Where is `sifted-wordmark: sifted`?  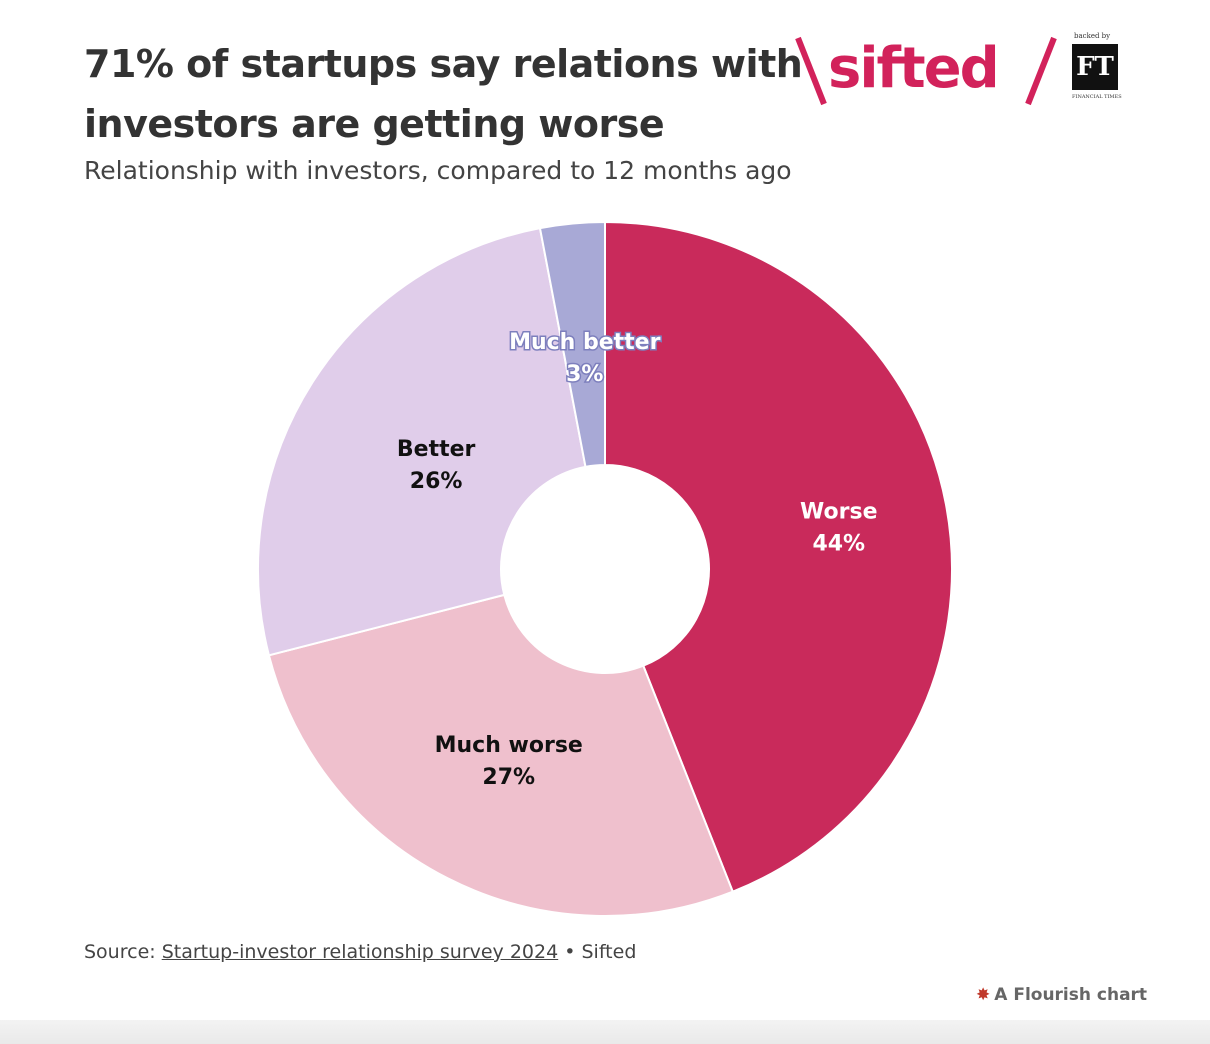
sifted-wordmark: sifted is located at coordinates (914, 68).